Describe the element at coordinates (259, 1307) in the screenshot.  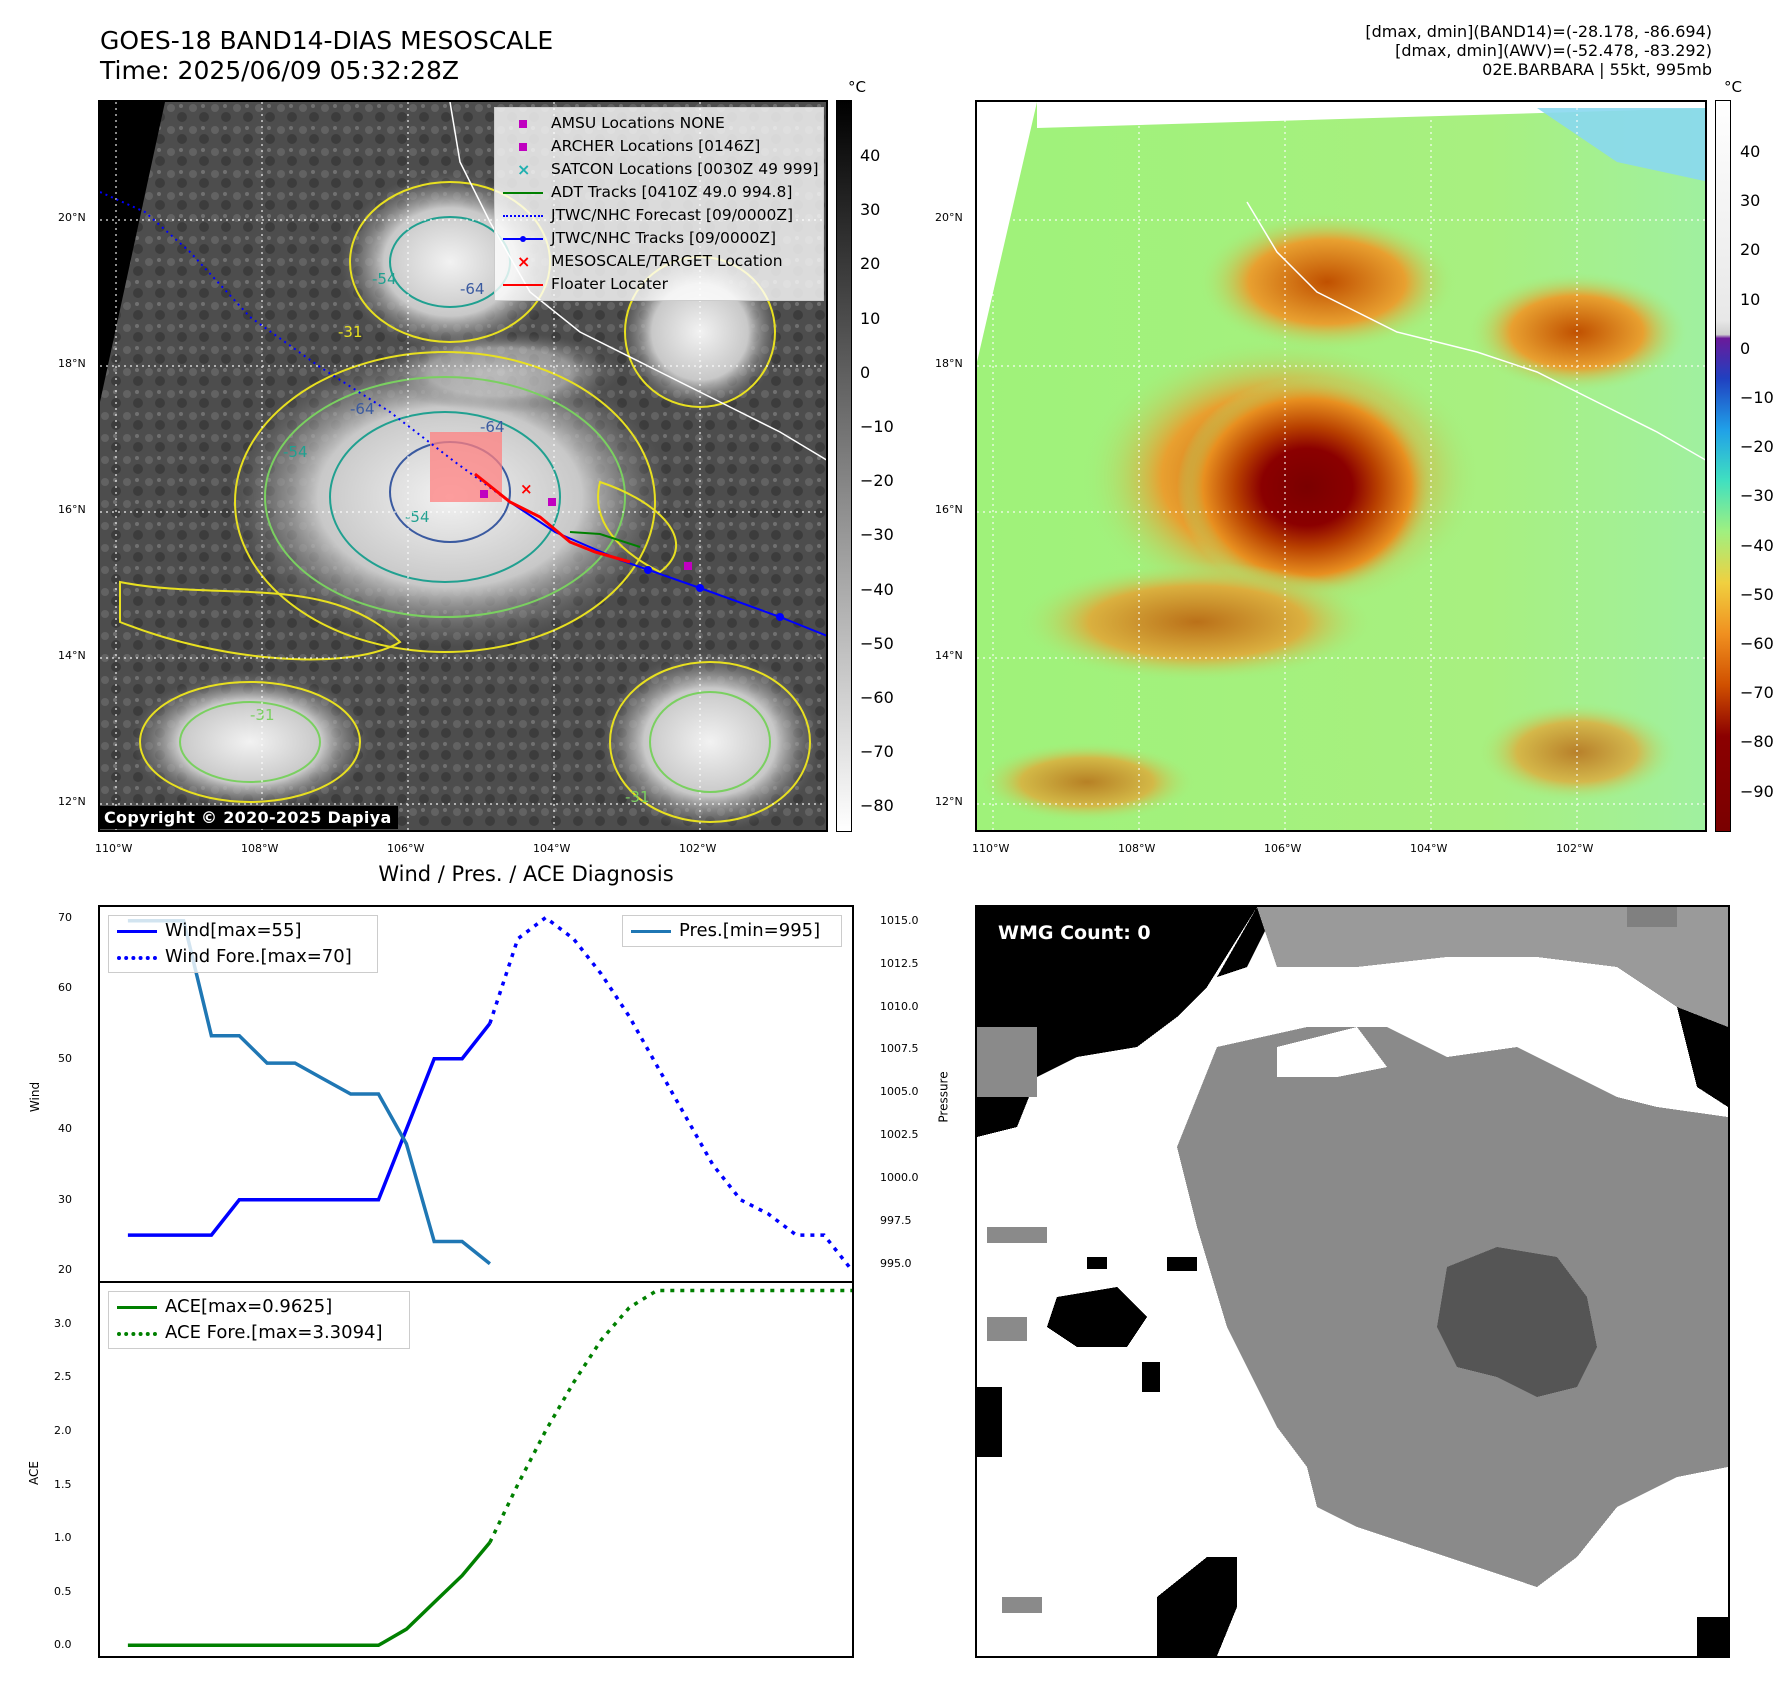
I see `legend-ace: ACE[max=0.9625]` at that location.